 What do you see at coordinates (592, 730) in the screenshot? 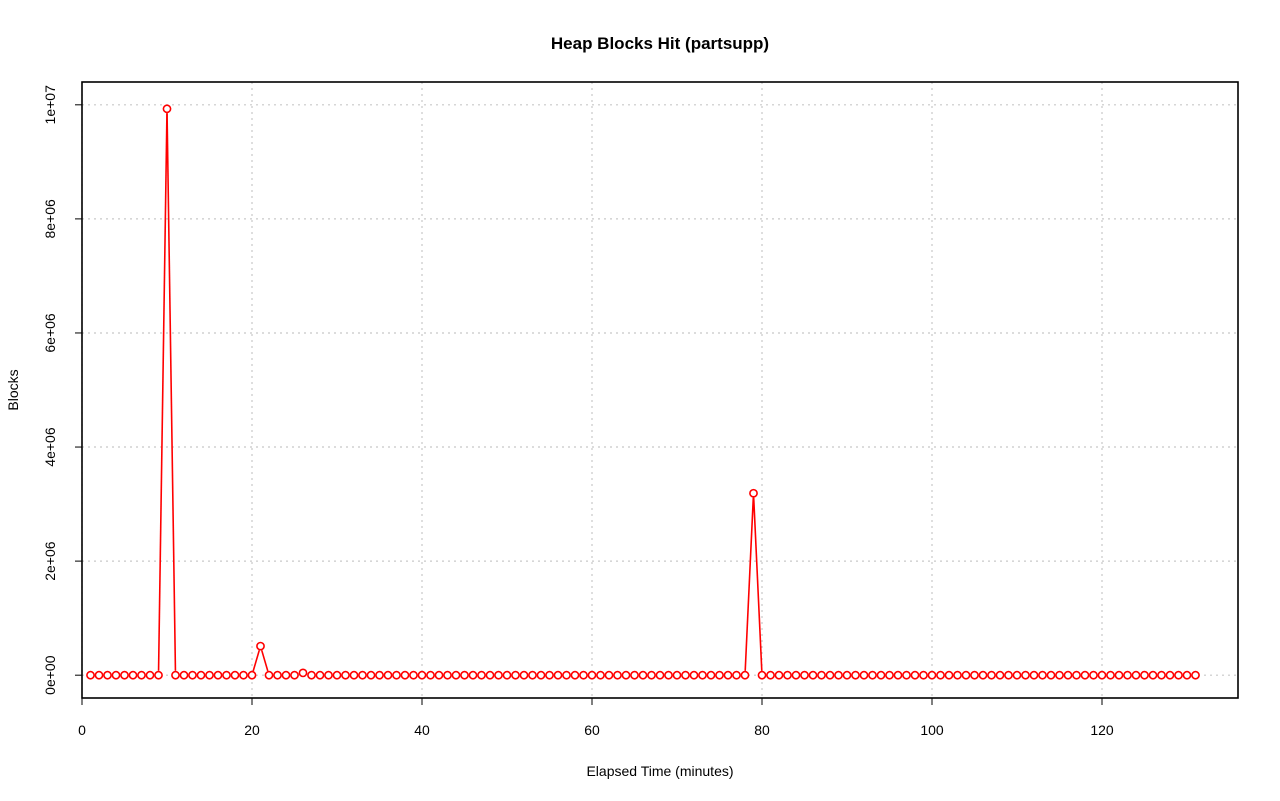
I see `x-tick-label: 60` at bounding box center [592, 730].